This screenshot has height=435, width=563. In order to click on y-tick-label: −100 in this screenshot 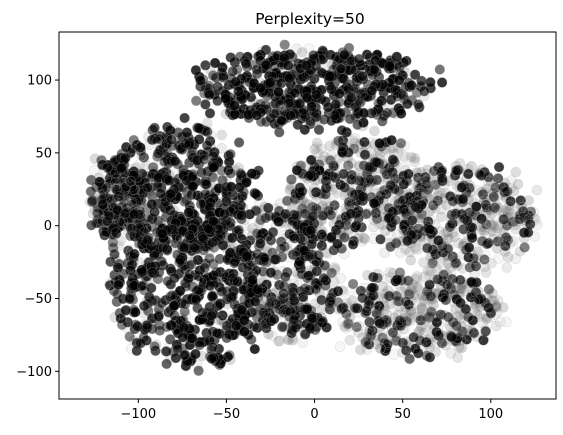, I will do `click(34, 372)`.